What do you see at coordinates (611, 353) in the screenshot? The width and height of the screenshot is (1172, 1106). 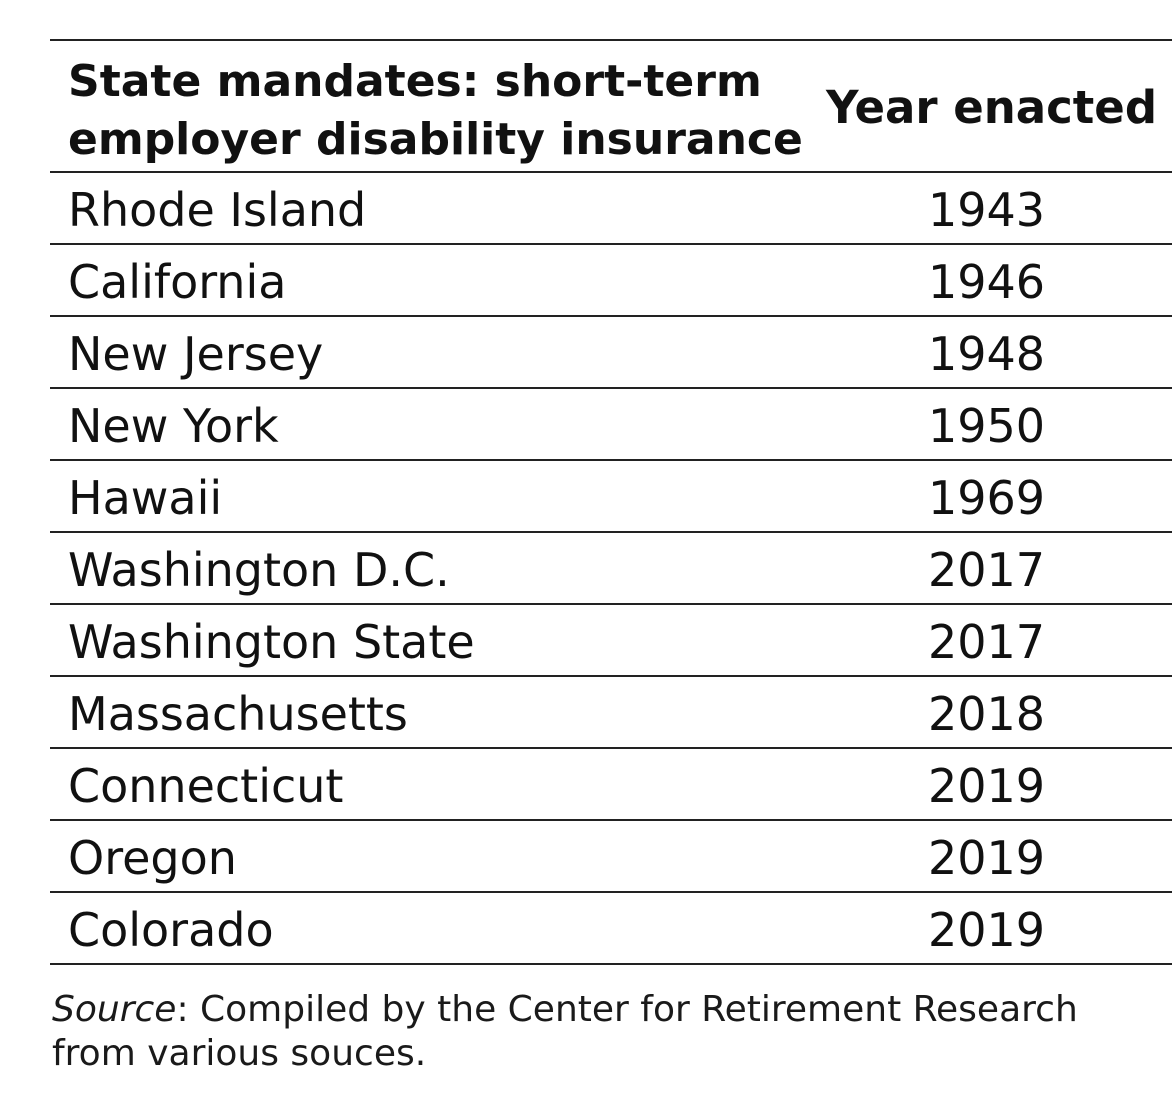 I see `table-row: New Jersey 1948` at bounding box center [611, 353].